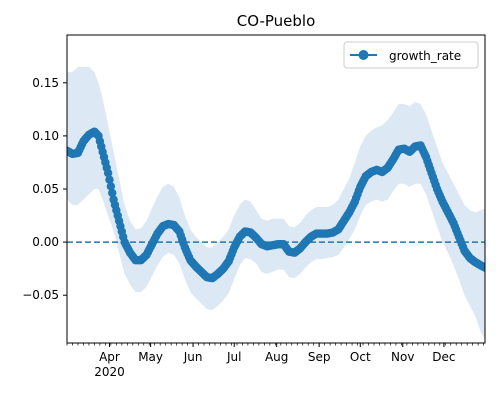 The width and height of the screenshot is (500, 400). What do you see at coordinates (193, 357) in the screenshot?
I see `x-tick-label: Jun` at bounding box center [193, 357].